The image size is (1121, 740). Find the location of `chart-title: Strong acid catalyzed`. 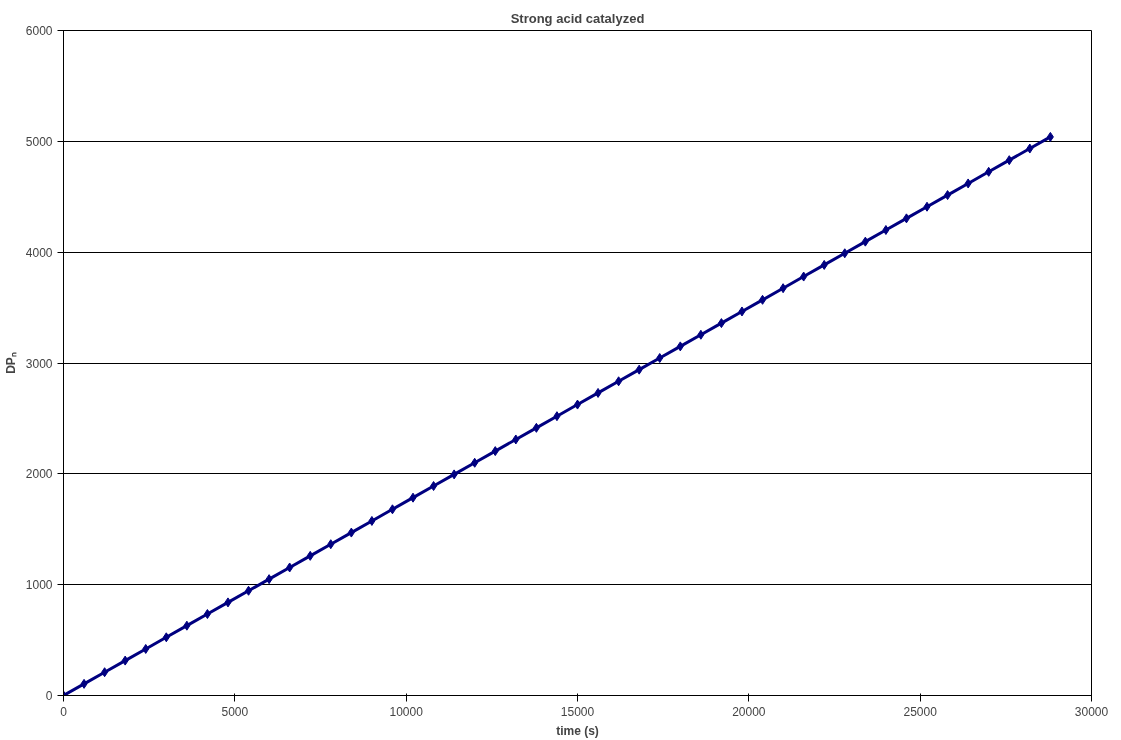

chart-title: Strong acid catalyzed is located at coordinates (577, 18).